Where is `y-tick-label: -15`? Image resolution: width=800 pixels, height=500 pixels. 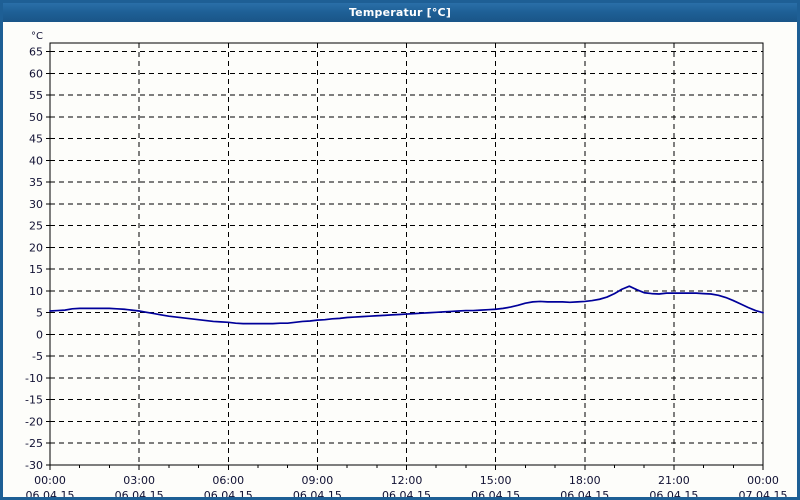
y-tick-label: -15 is located at coordinates (34, 400).